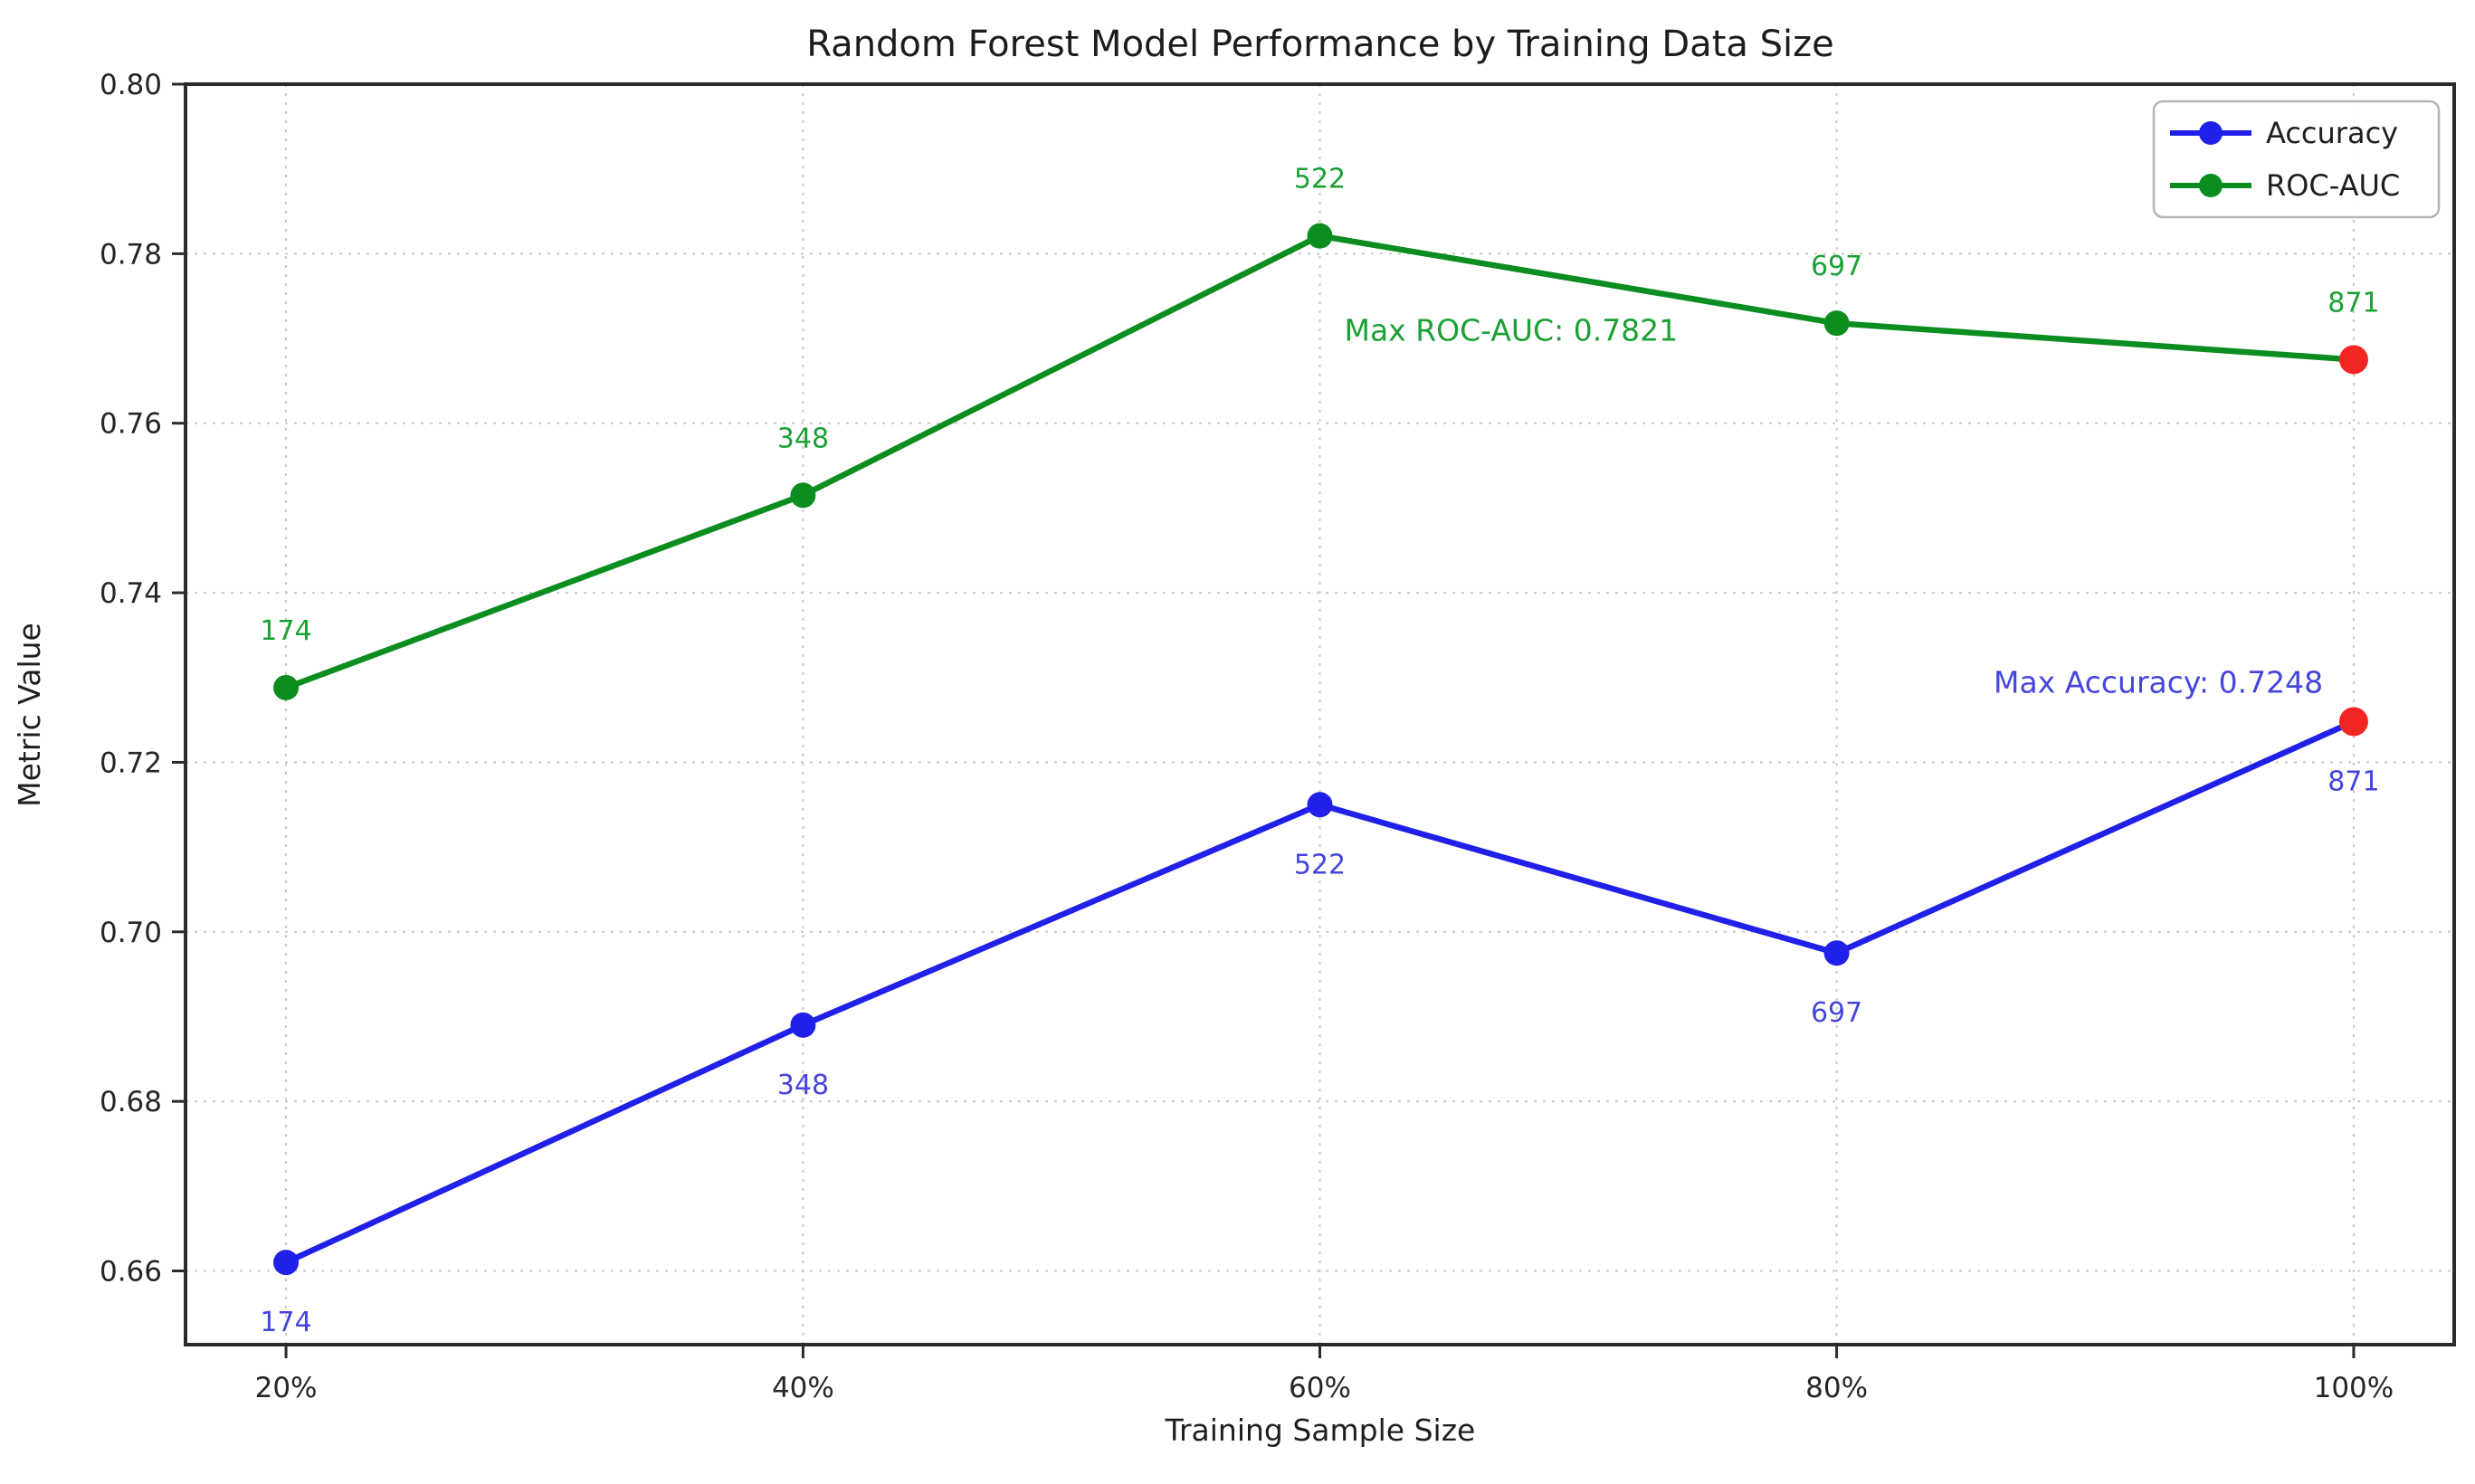 The width and height of the screenshot is (2475, 1484). I want to click on y-tick-label: 0.74, so click(131, 593).